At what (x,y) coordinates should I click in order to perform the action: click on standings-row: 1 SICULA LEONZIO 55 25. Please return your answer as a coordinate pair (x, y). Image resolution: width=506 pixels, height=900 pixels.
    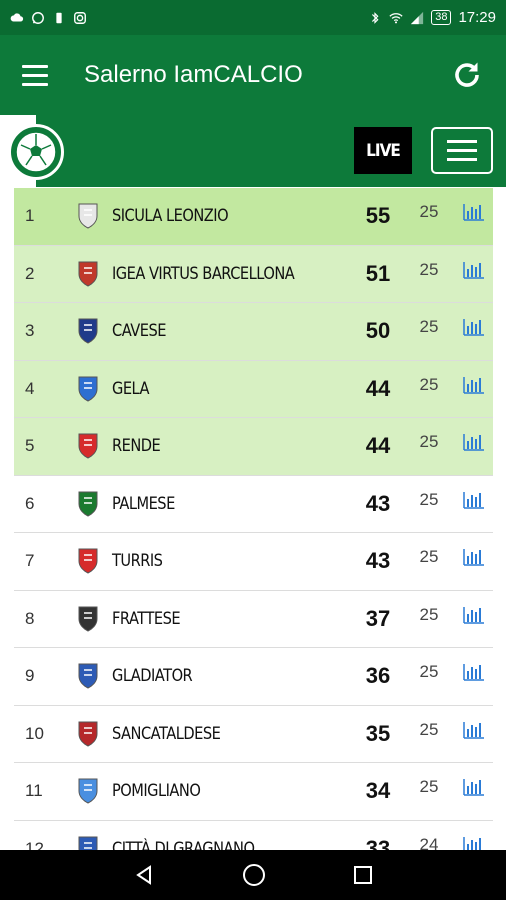
    Looking at the image, I should click on (253, 217).